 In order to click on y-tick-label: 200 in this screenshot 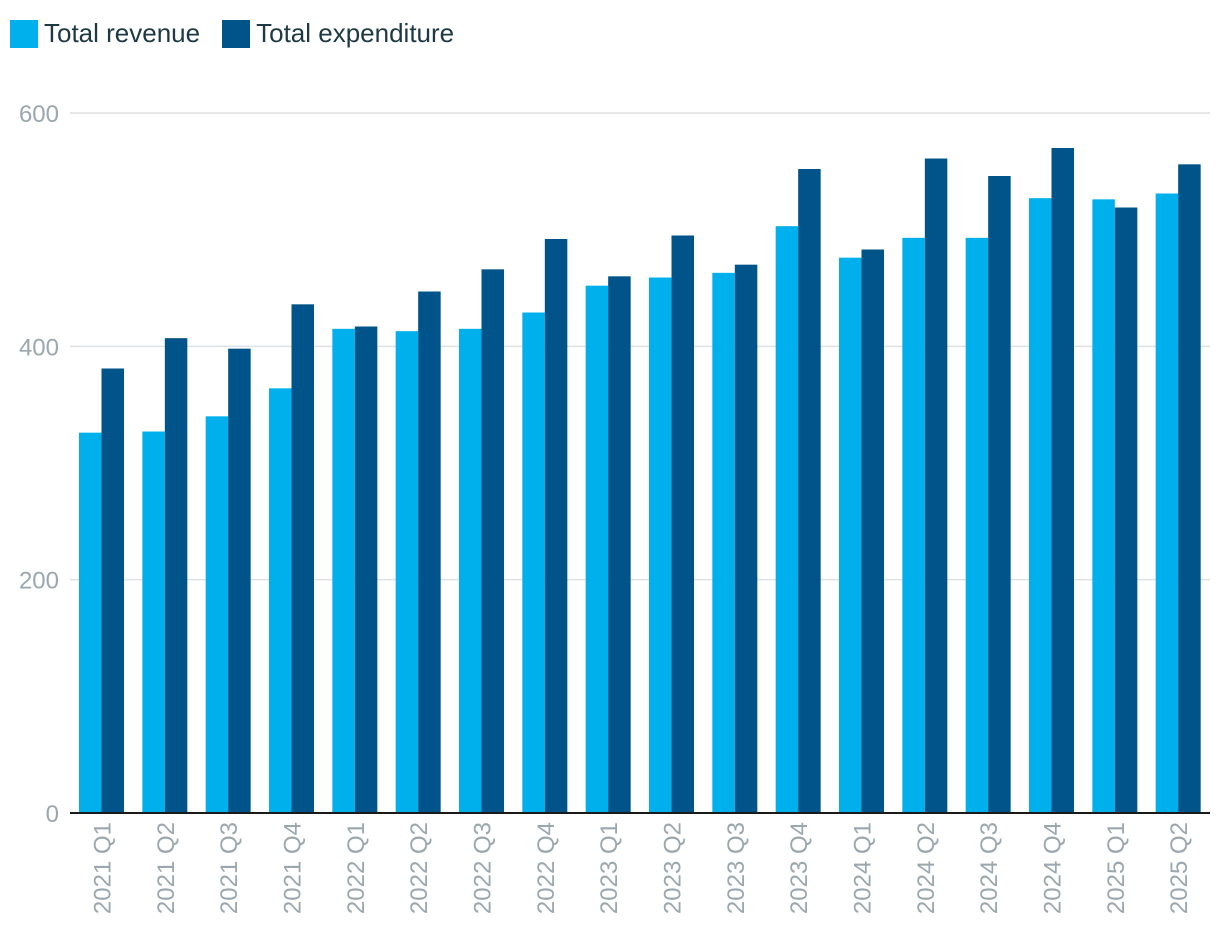, I will do `click(39, 581)`.